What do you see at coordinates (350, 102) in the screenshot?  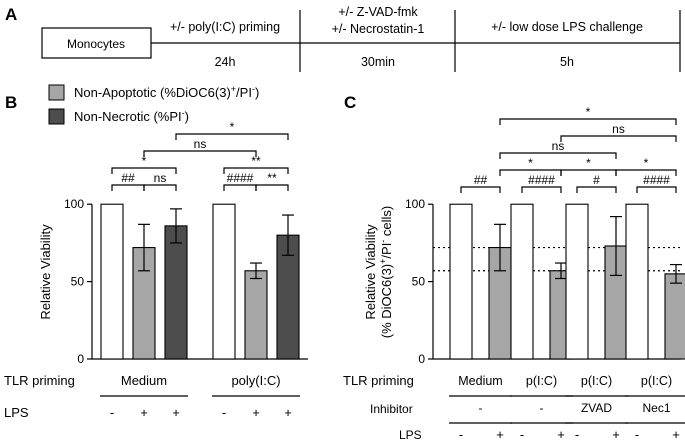 I see `panel-letter-c: C` at bounding box center [350, 102].